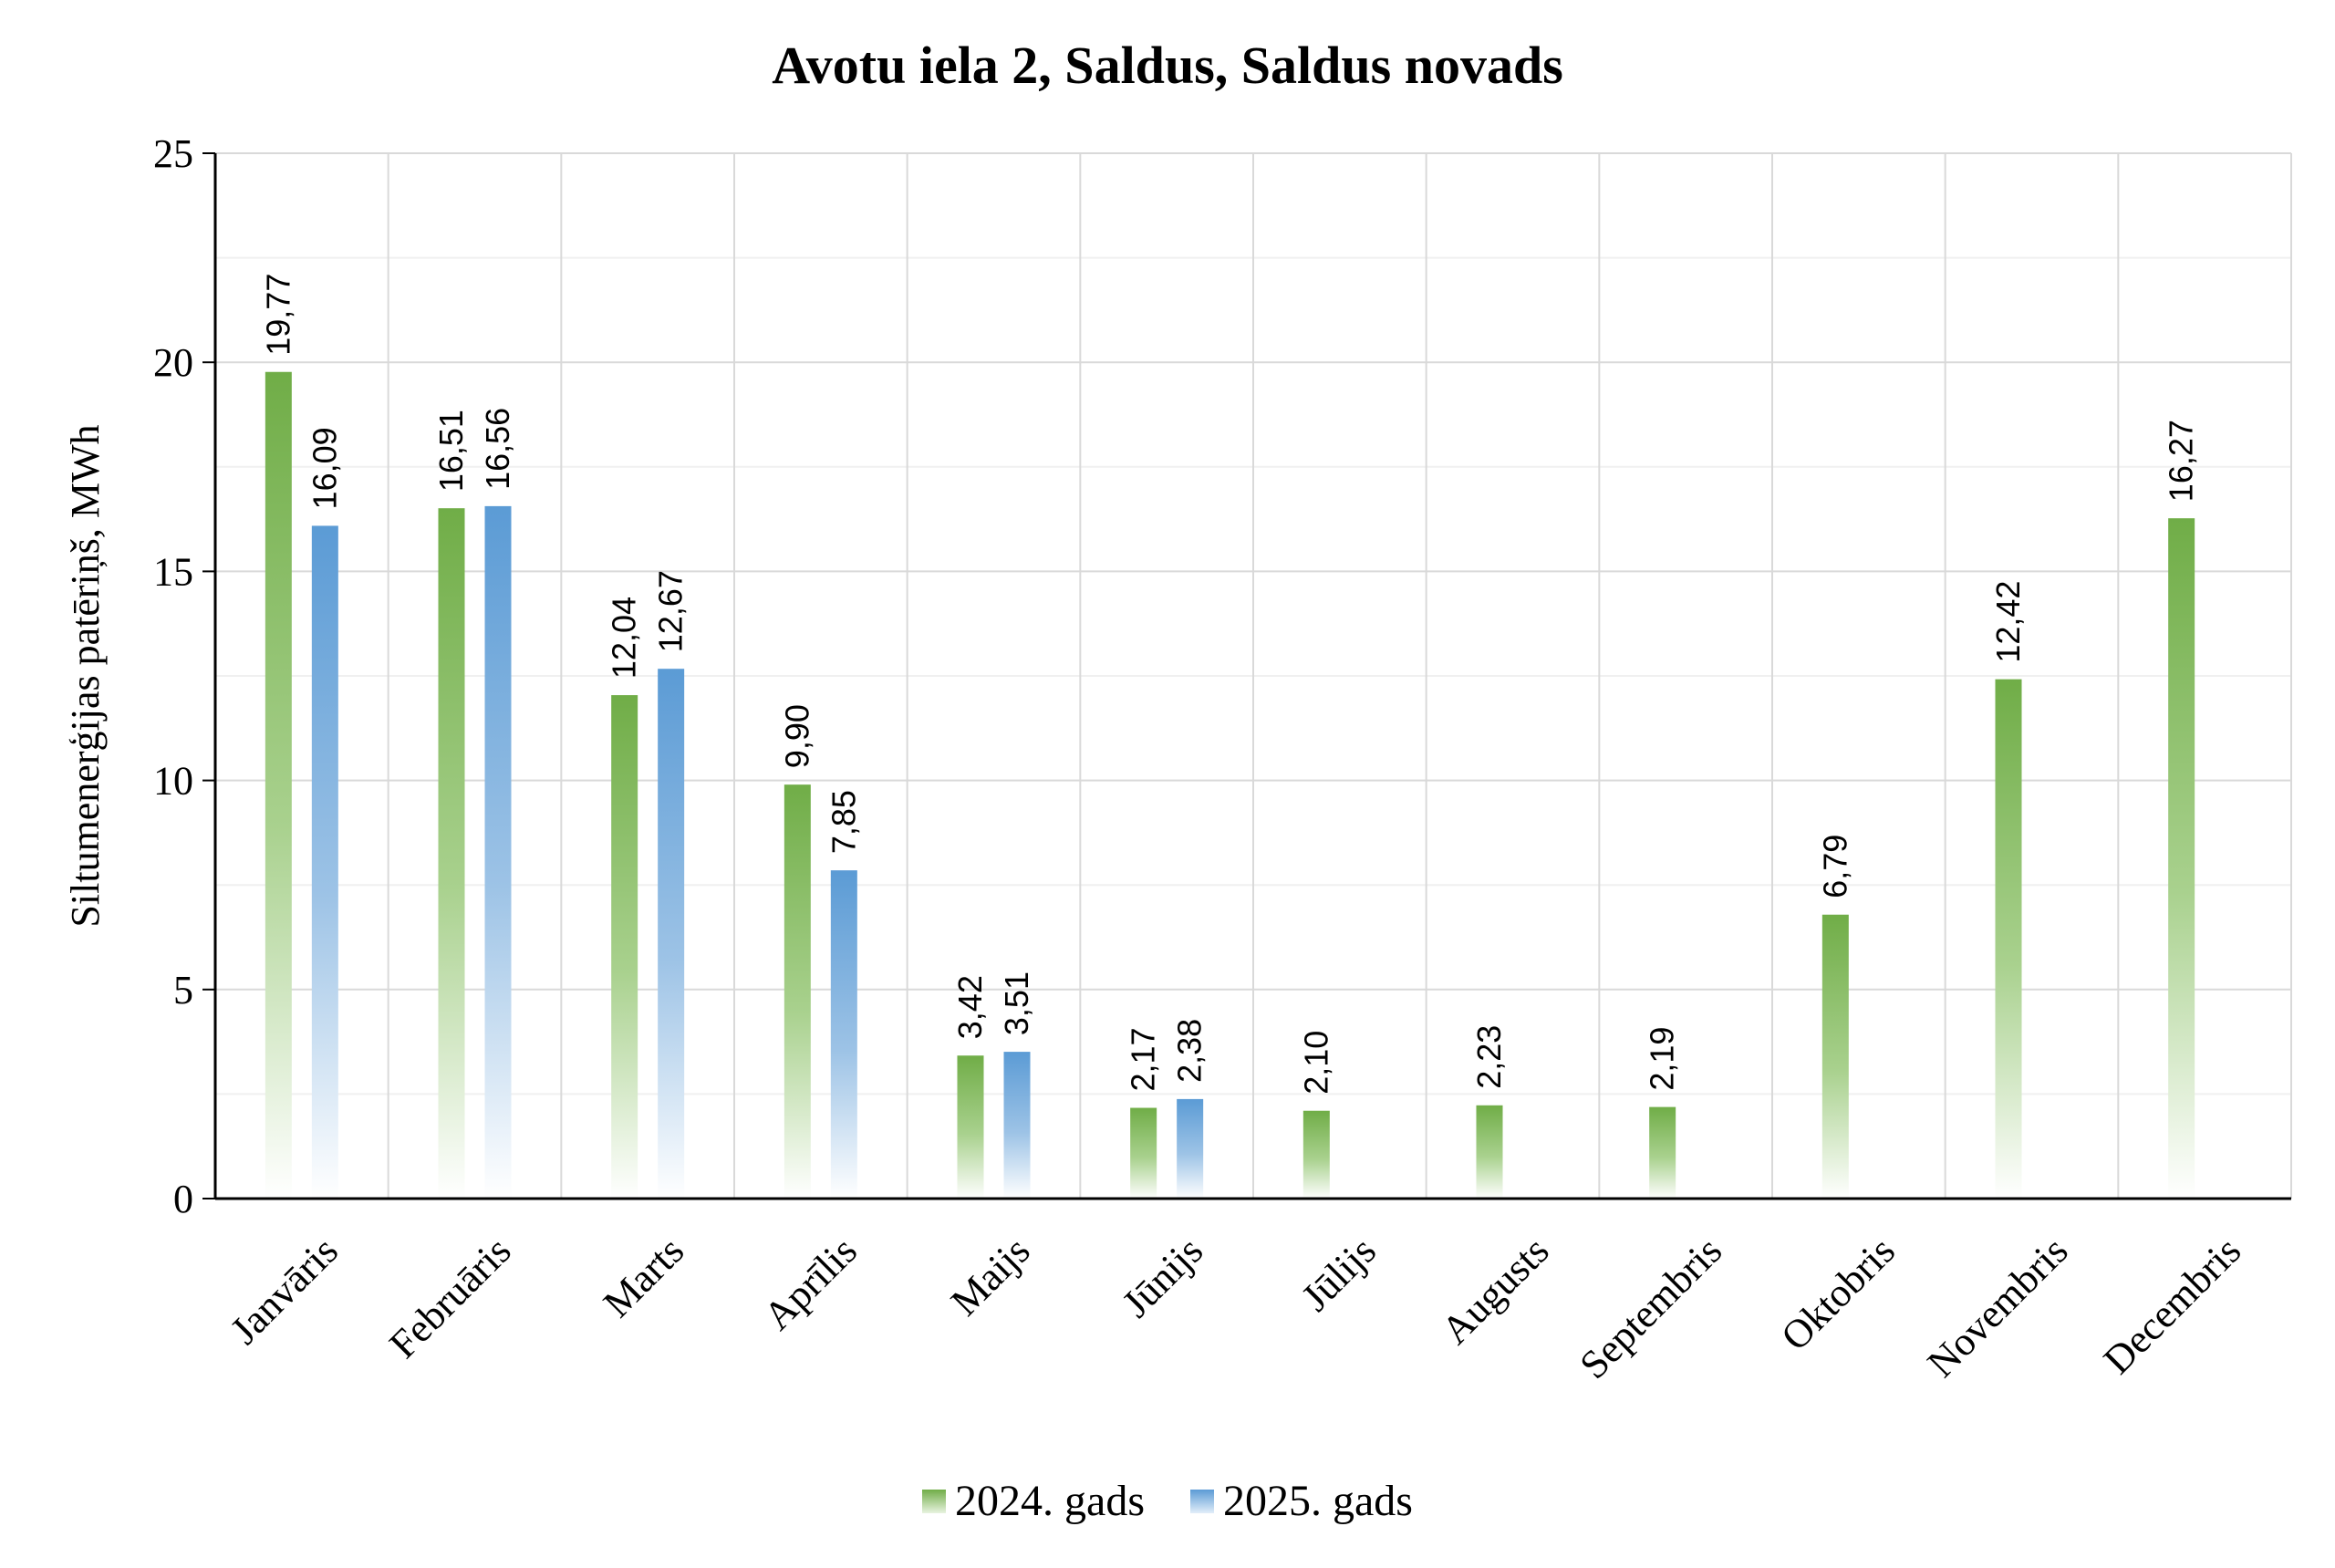  What do you see at coordinates (451, 451) in the screenshot?
I see `data-label: 16,51` at bounding box center [451, 451].